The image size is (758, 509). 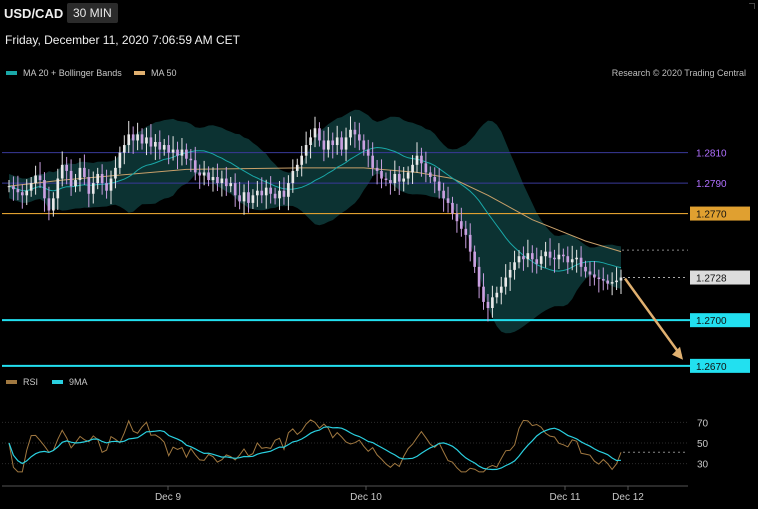 I want to click on legend-swatch-ma50, so click(x=139, y=73).